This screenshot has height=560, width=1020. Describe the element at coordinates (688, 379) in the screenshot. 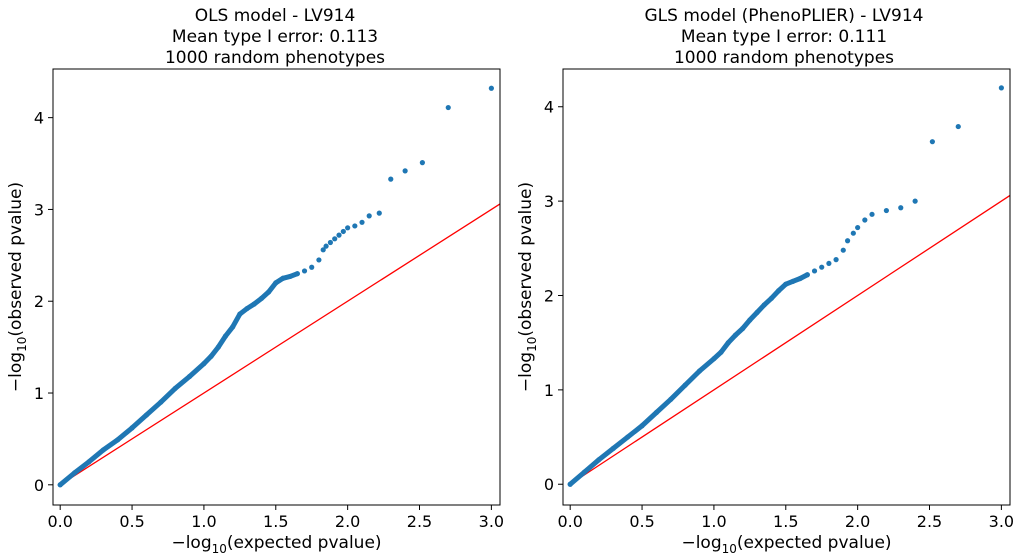

I see `dense-points-trace` at that location.